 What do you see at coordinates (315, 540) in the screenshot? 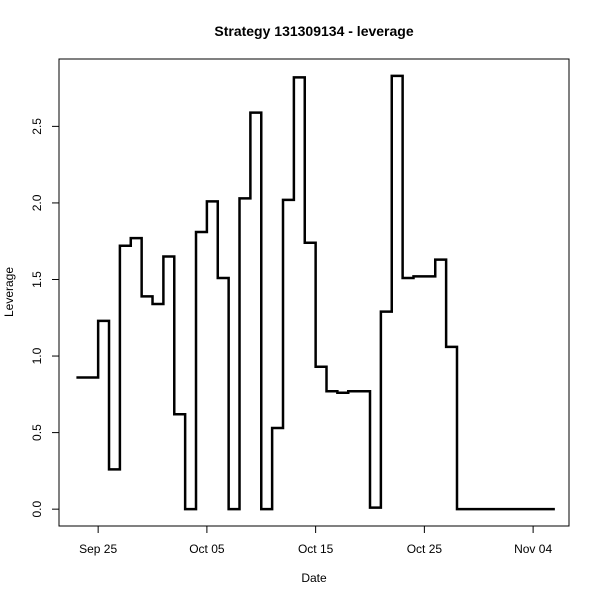
I see `x-axis: Sep 25 Oct 05 Oct 15 Oct 25 Nov 04` at bounding box center [315, 540].